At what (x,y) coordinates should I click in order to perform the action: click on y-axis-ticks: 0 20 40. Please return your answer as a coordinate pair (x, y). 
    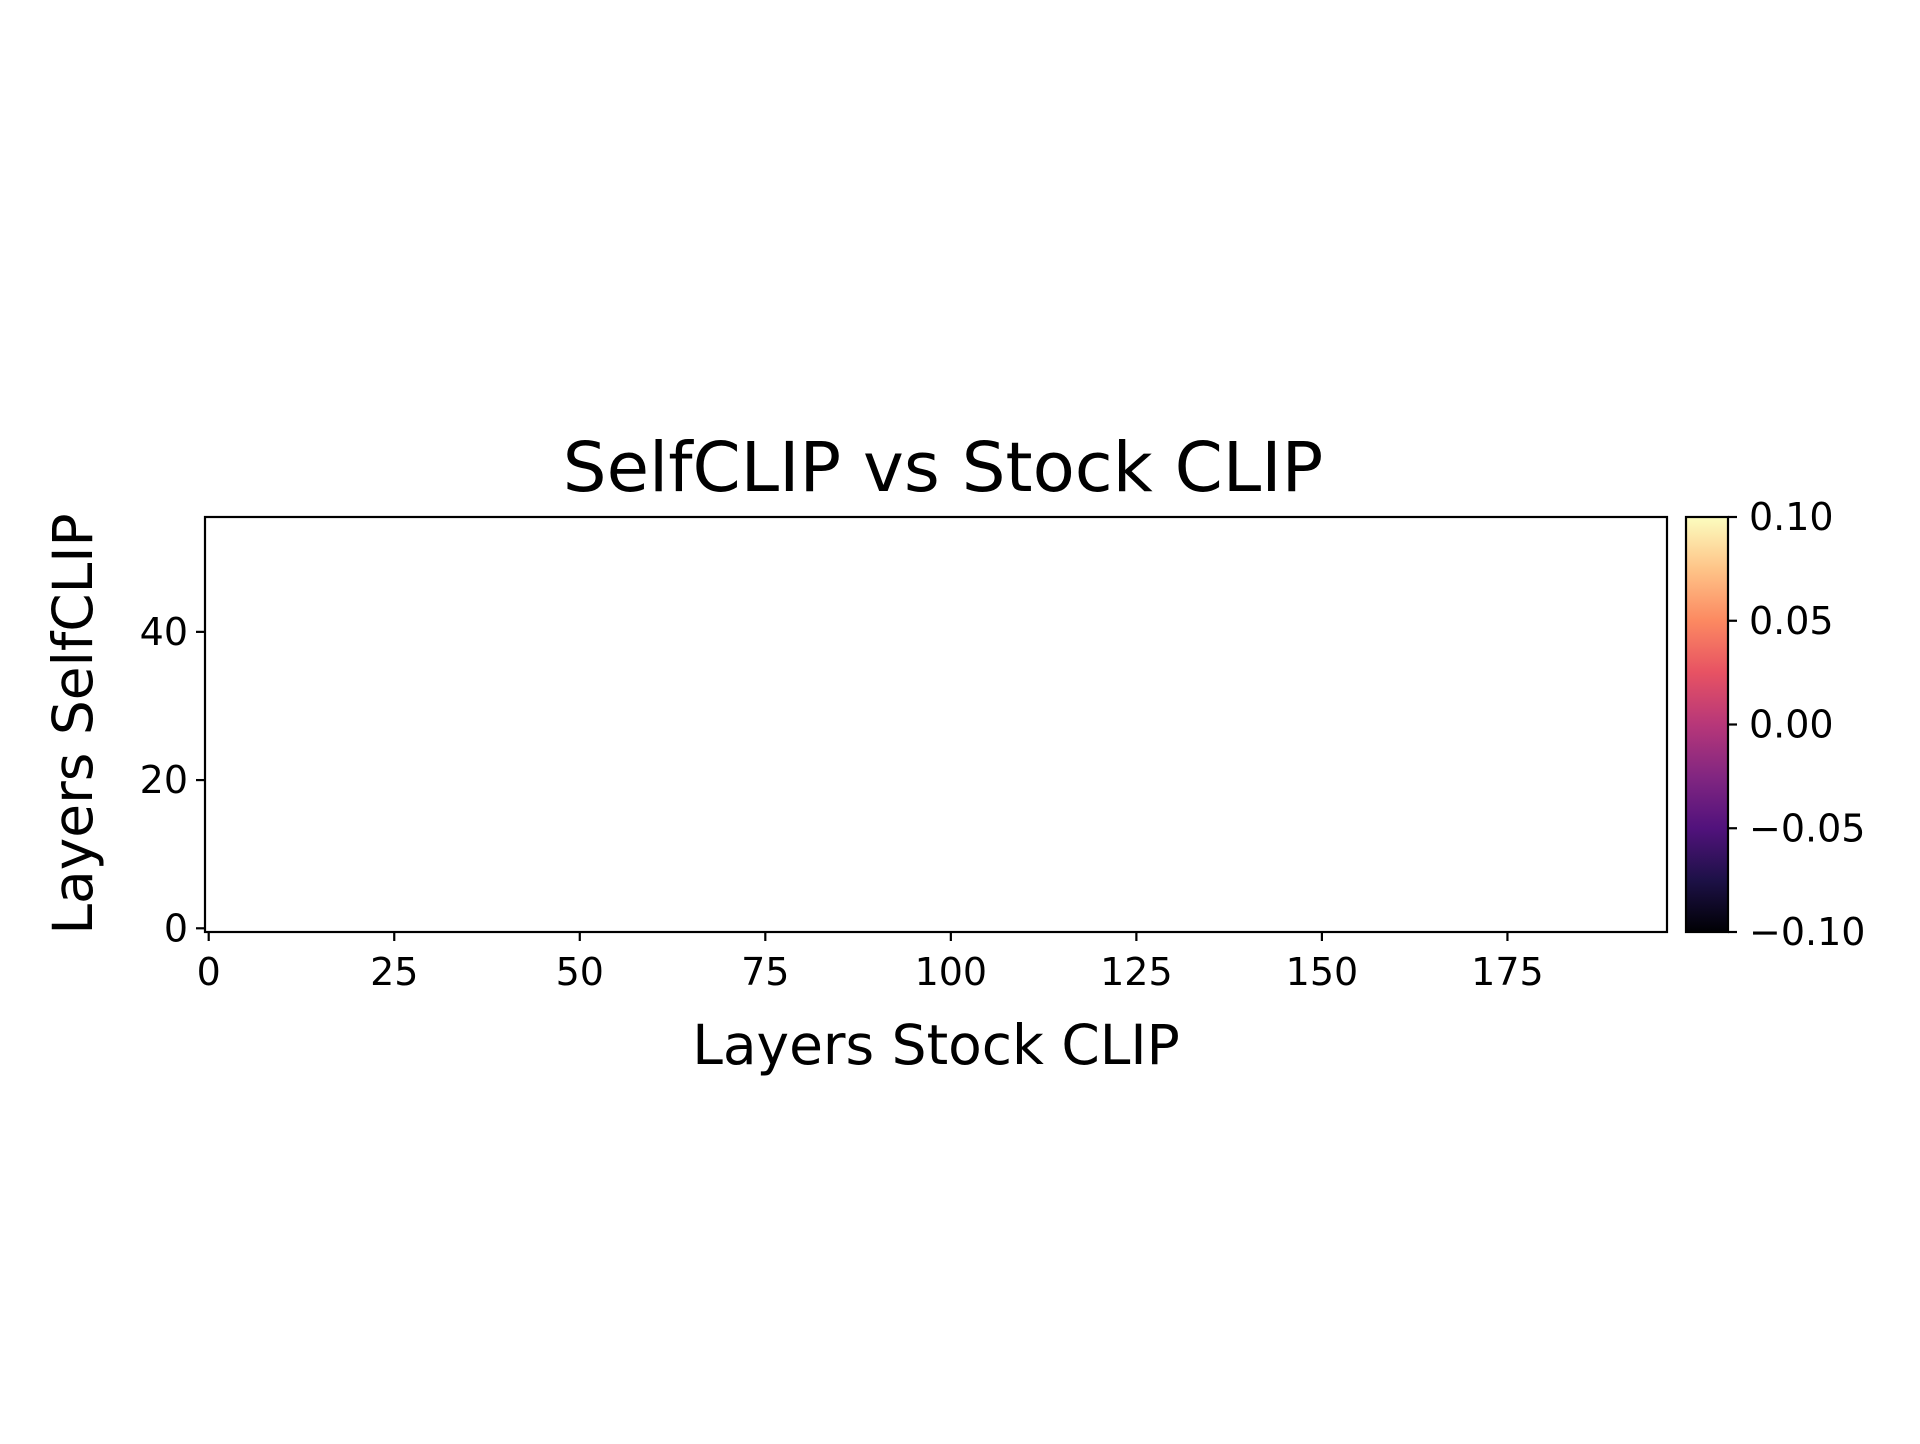
    Looking at the image, I should click on (172, 780).